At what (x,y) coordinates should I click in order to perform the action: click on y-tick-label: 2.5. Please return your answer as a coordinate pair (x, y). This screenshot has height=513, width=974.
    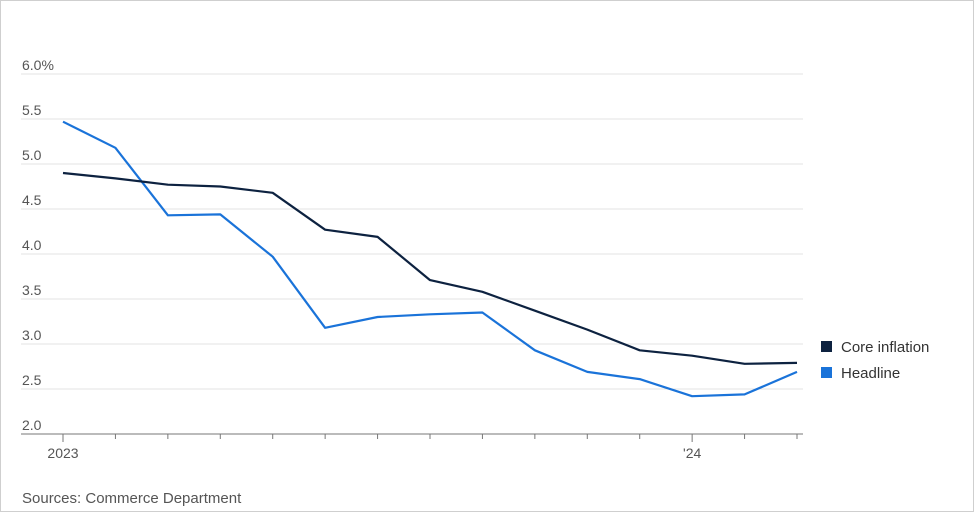
    Looking at the image, I should click on (32, 380).